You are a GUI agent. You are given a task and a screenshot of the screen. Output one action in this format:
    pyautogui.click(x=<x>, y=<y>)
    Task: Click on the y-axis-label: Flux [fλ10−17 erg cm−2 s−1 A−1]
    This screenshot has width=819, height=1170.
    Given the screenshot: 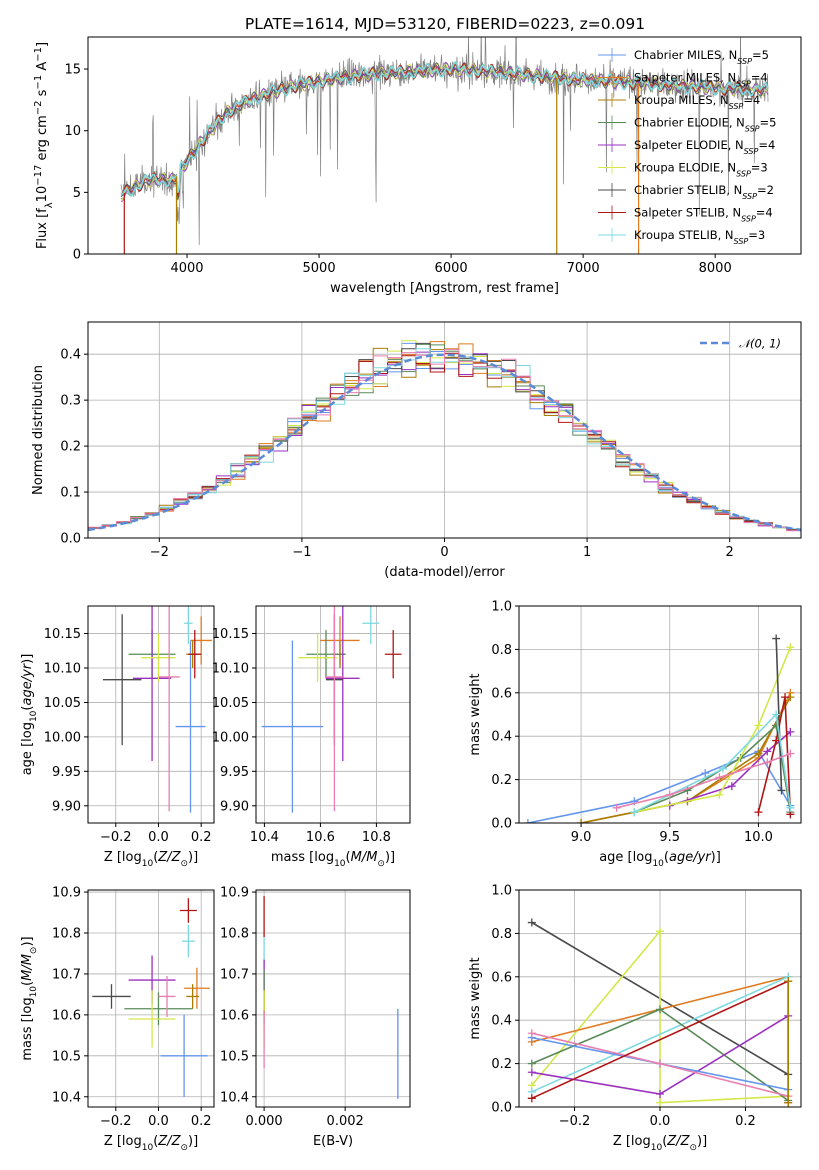 What is the action you would take?
    pyautogui.click(x=44, y=145)
    